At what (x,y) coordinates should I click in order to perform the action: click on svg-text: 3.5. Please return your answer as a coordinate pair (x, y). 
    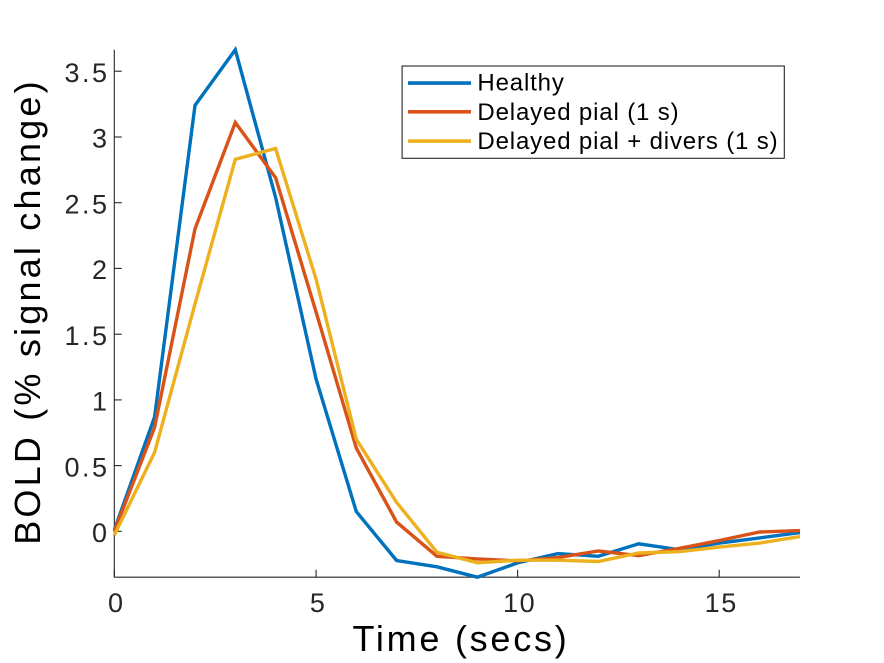
    Looking at the image, I should click on (86, 73).